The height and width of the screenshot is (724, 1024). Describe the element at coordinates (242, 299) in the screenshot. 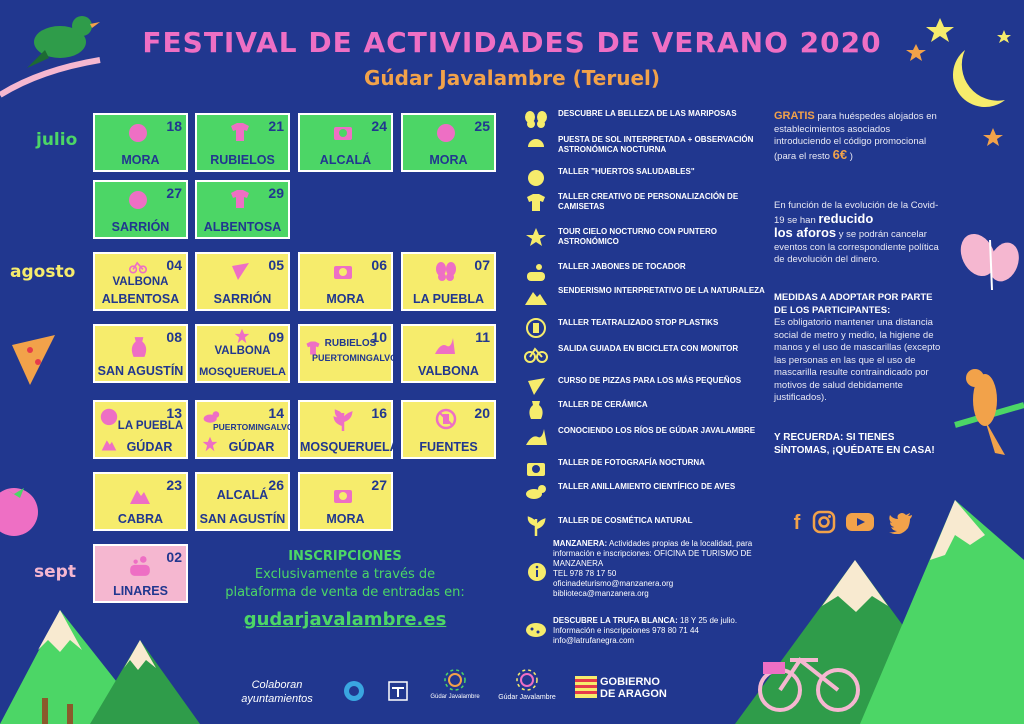

I see `event-location: SARRIÓN` at that location.